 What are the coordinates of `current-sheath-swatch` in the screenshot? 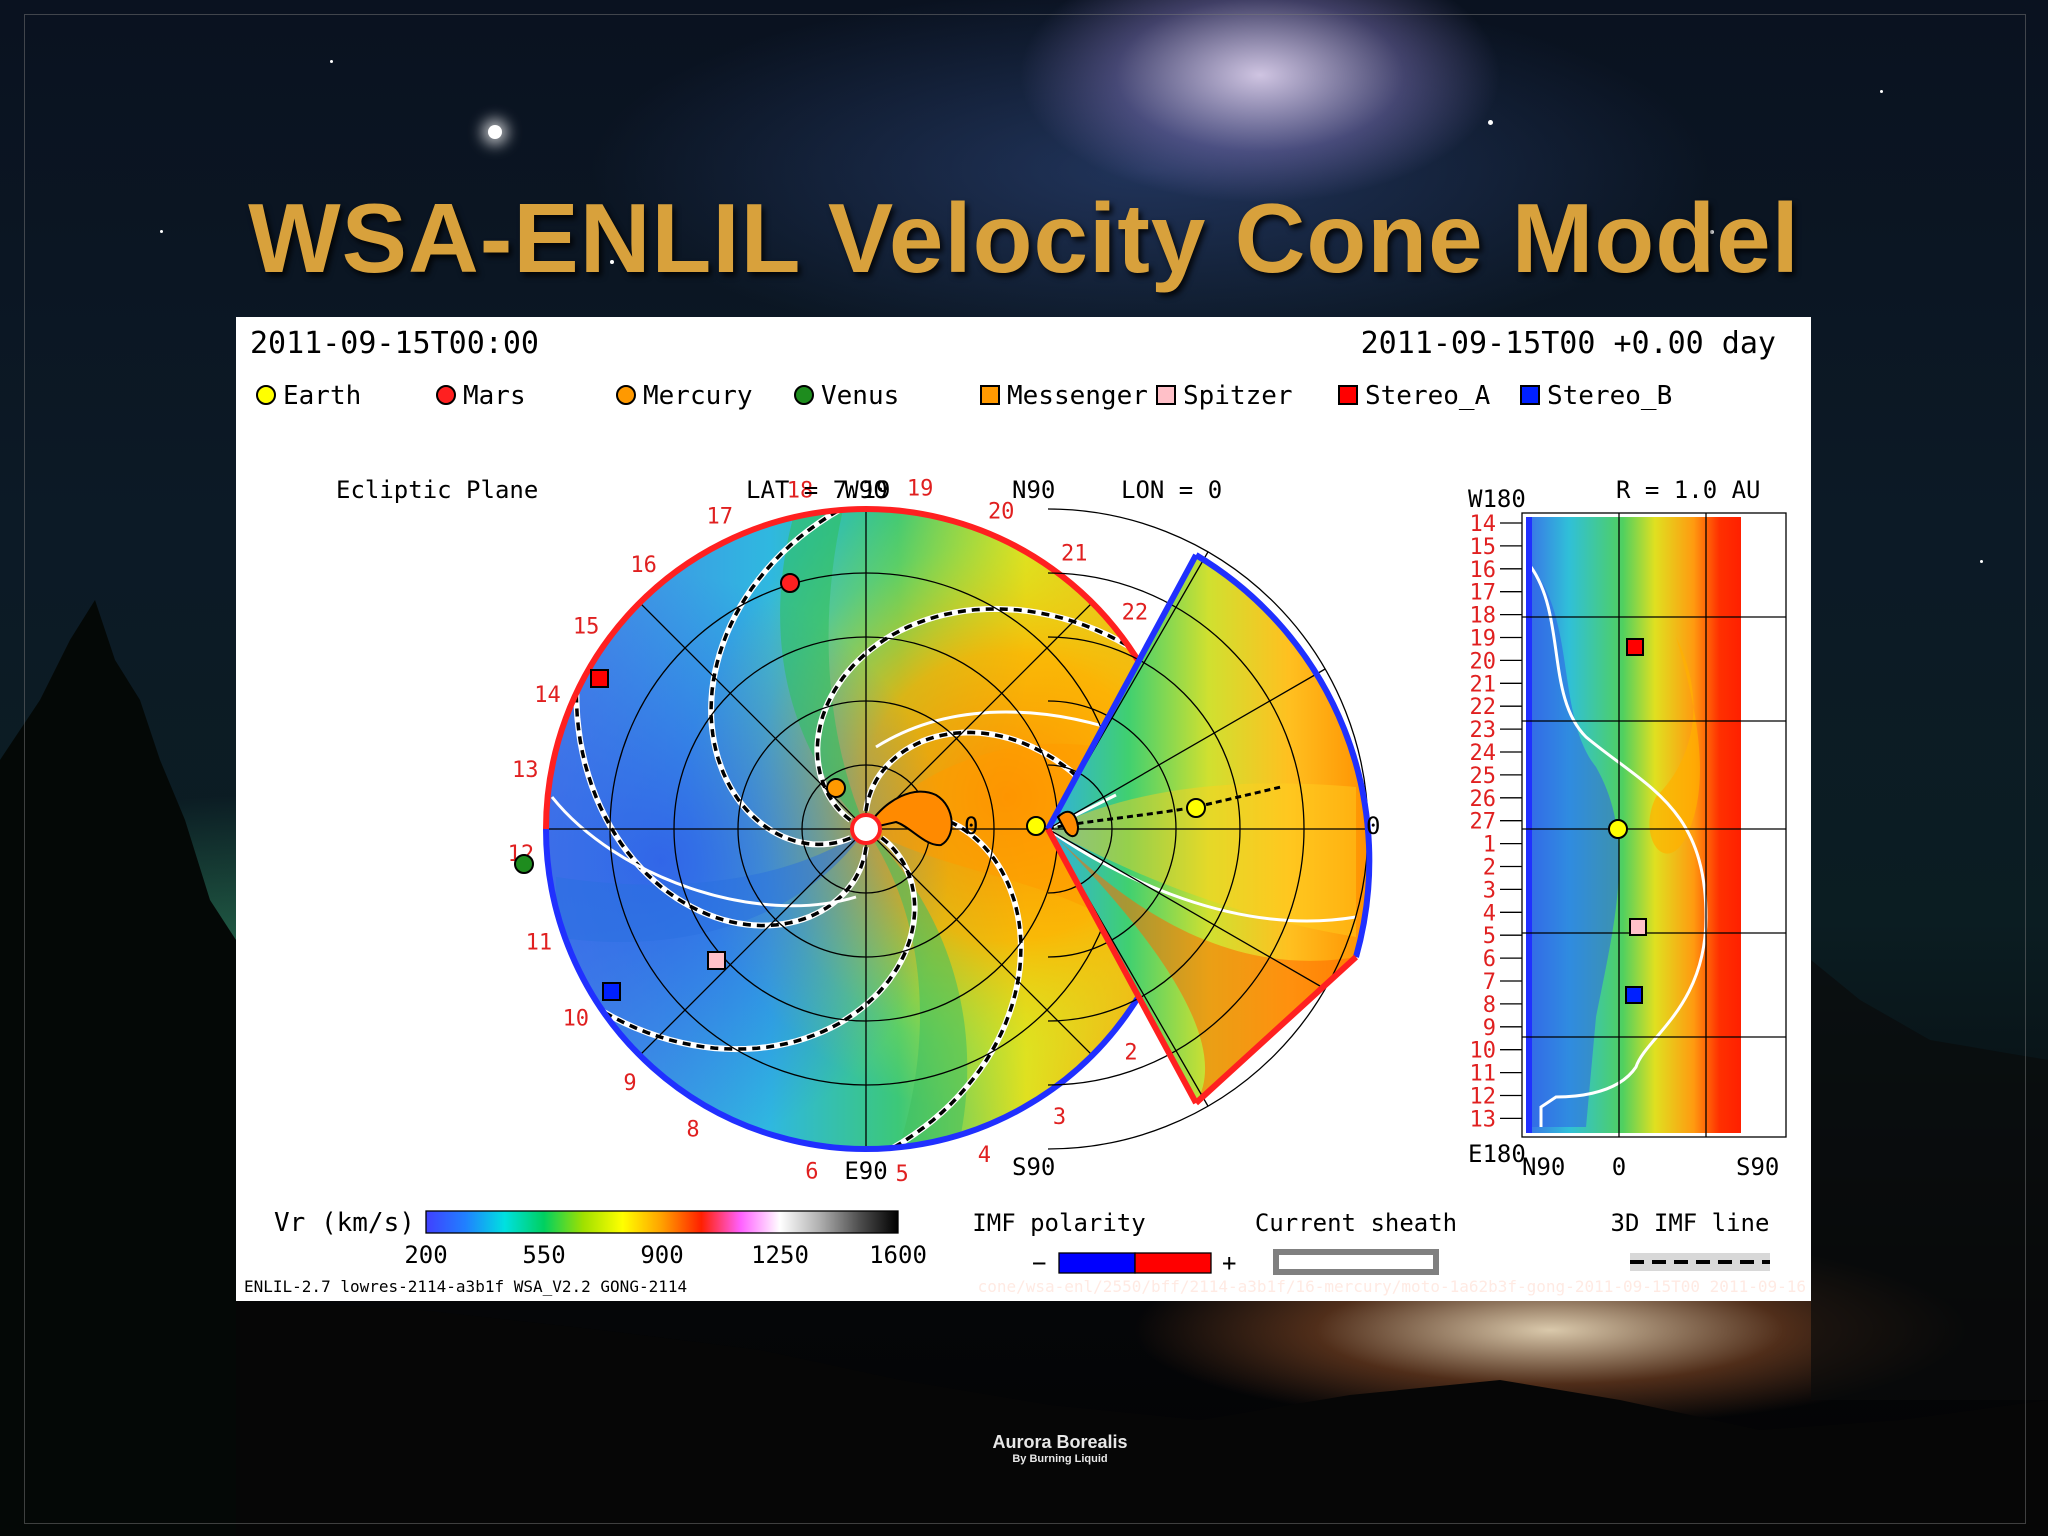 It's located at (1356, 1262).